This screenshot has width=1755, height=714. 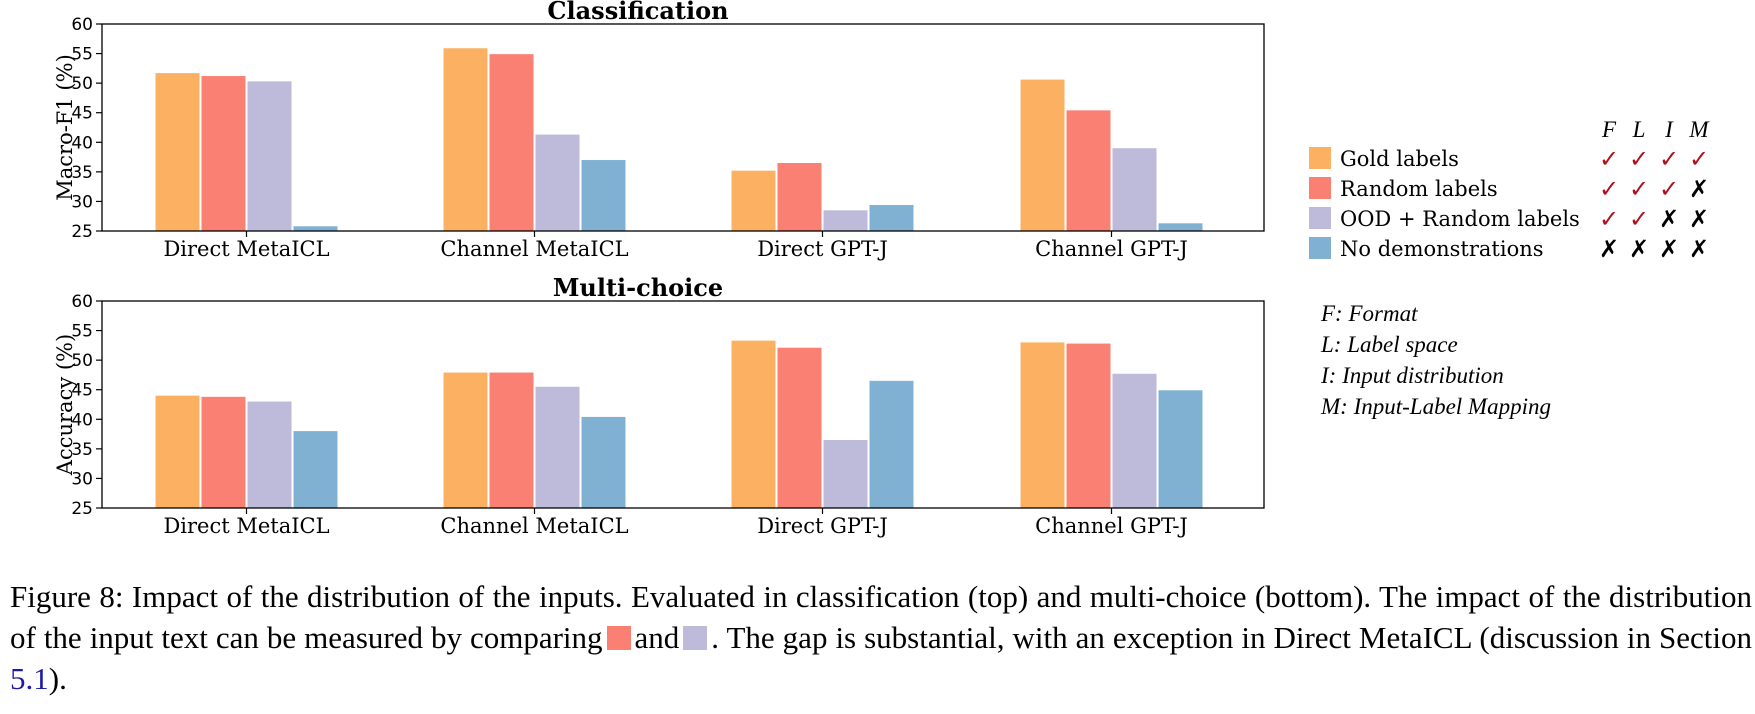 What do you see at coordinates (57, 678) in the screenshot?
I see `caption-text-4: ).` at bounding box center [57, 678].